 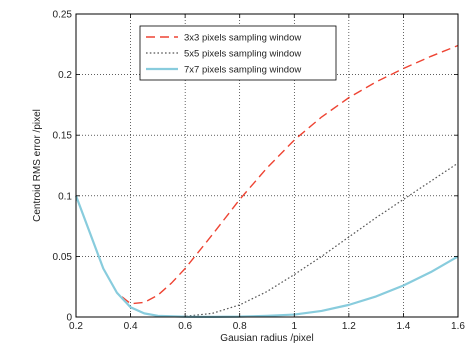 What do you see at coordinates (349, 326) in the screenshot?
I see `x-tick-label: 1.2` at bounding box center [349, 326].